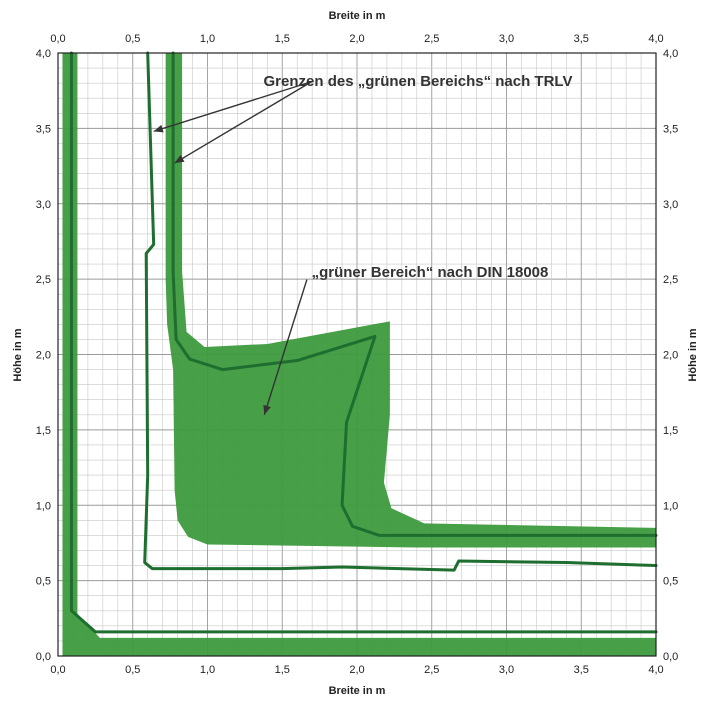 The height and width of the screenshot is (702, 706). Describe the element at coordinates (43, 356) in the screenshot. I see `y-tick-label-left: 2,0` at that location.